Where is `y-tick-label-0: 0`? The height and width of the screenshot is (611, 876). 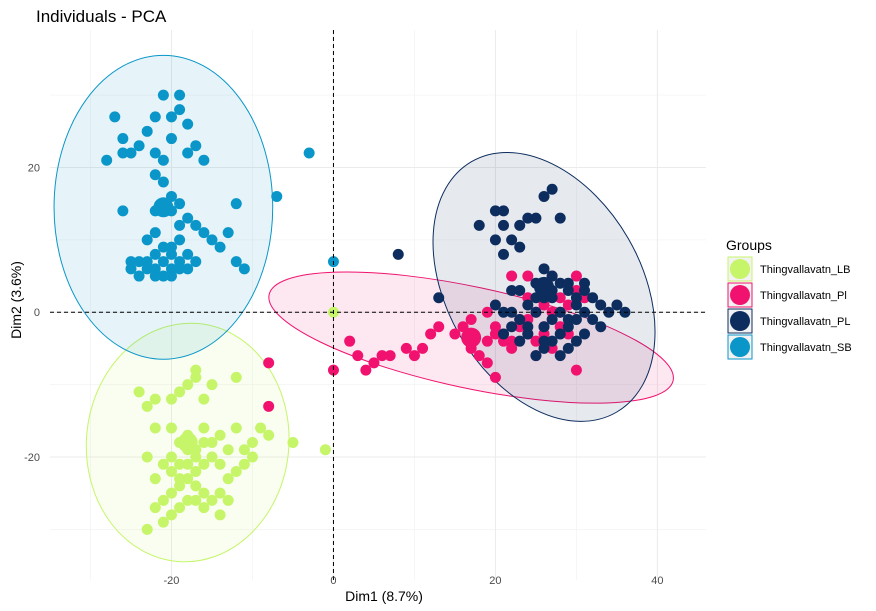
y-tick-label-0: 0 is located at coordinates (37, 313).